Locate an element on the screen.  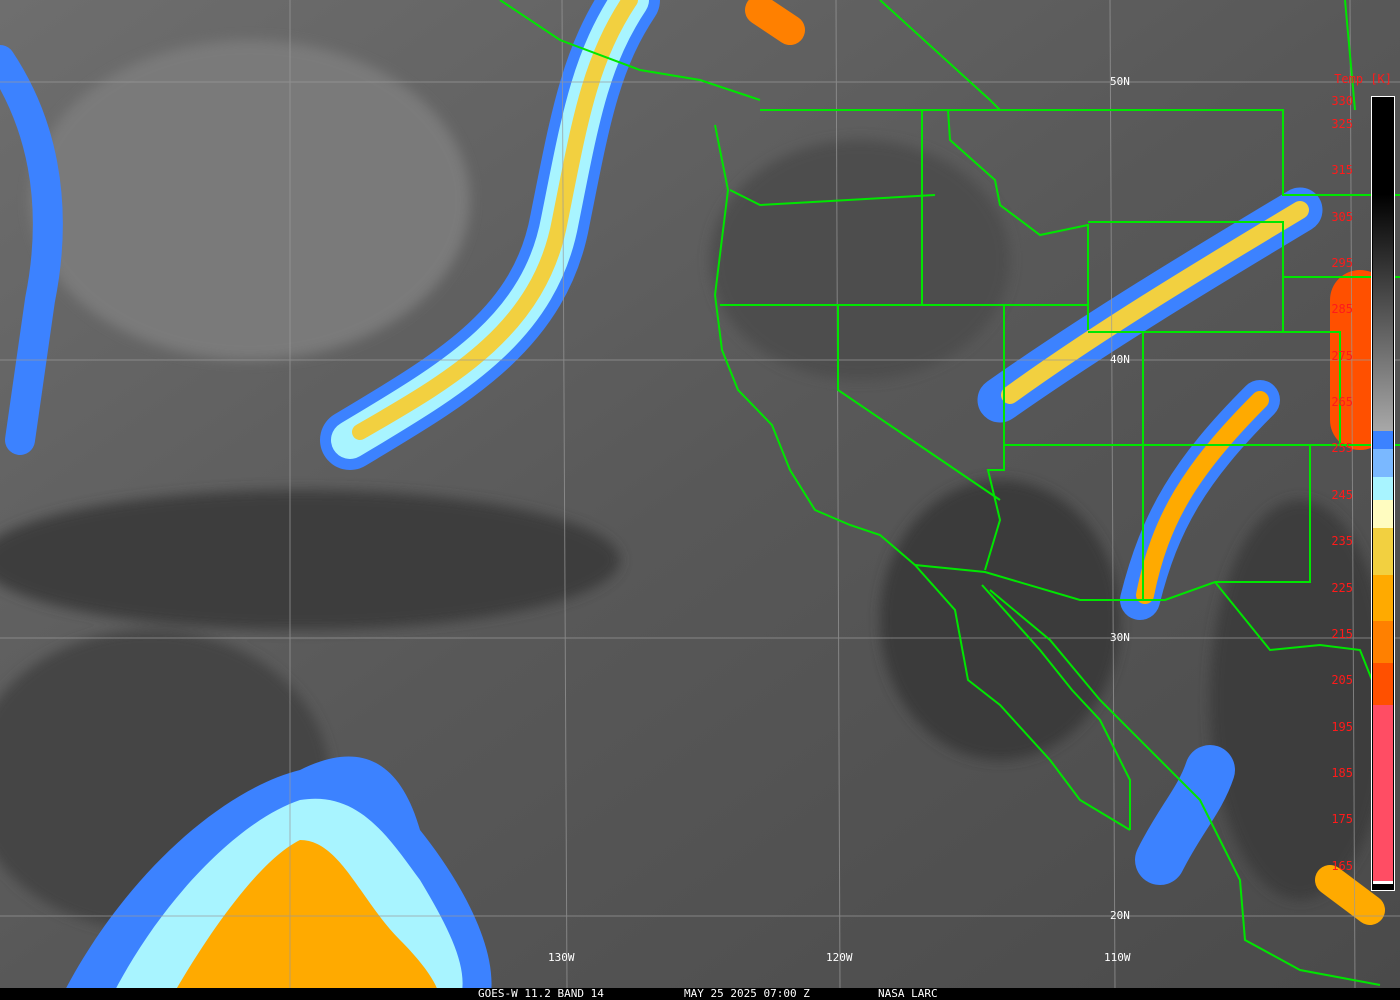
colorbar-tick-label: 325 is located at coordinates (1342, 123).